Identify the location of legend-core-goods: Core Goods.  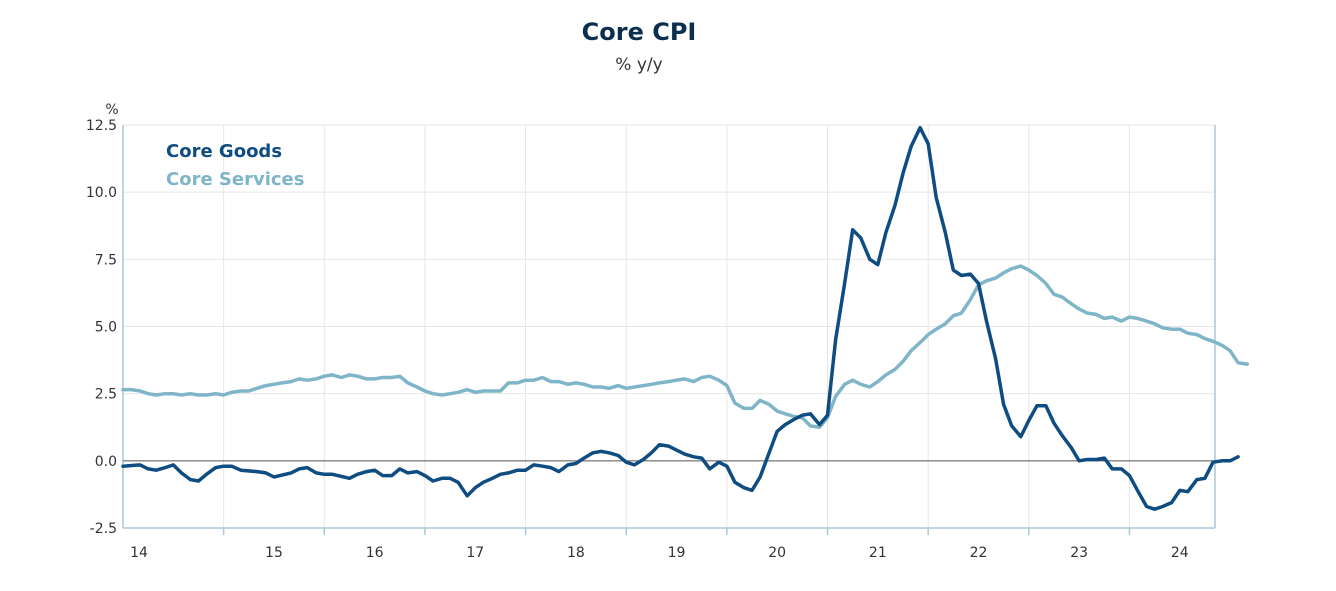
(224, 151).